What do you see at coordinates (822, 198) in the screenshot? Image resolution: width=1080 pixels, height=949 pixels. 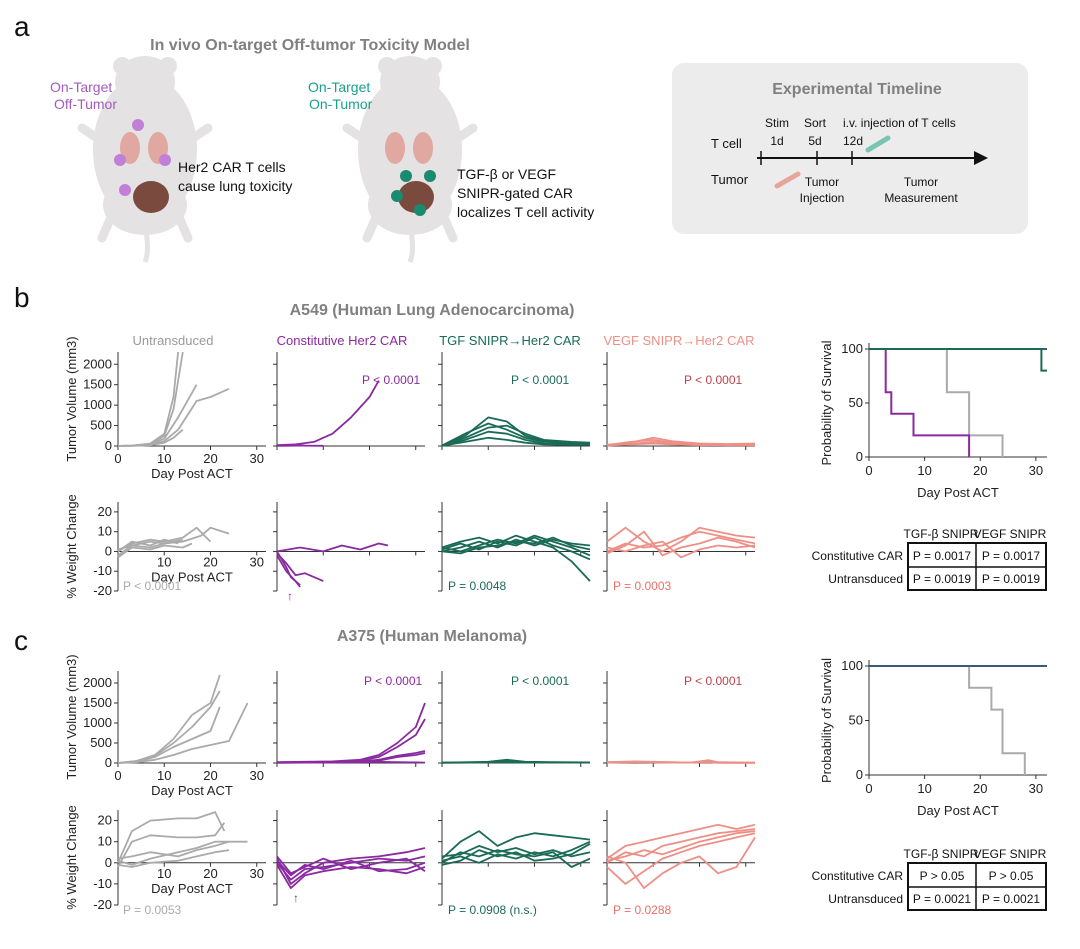 I see `timeline-tumor-injection-2: Injection` at bounding box center [822, 198].